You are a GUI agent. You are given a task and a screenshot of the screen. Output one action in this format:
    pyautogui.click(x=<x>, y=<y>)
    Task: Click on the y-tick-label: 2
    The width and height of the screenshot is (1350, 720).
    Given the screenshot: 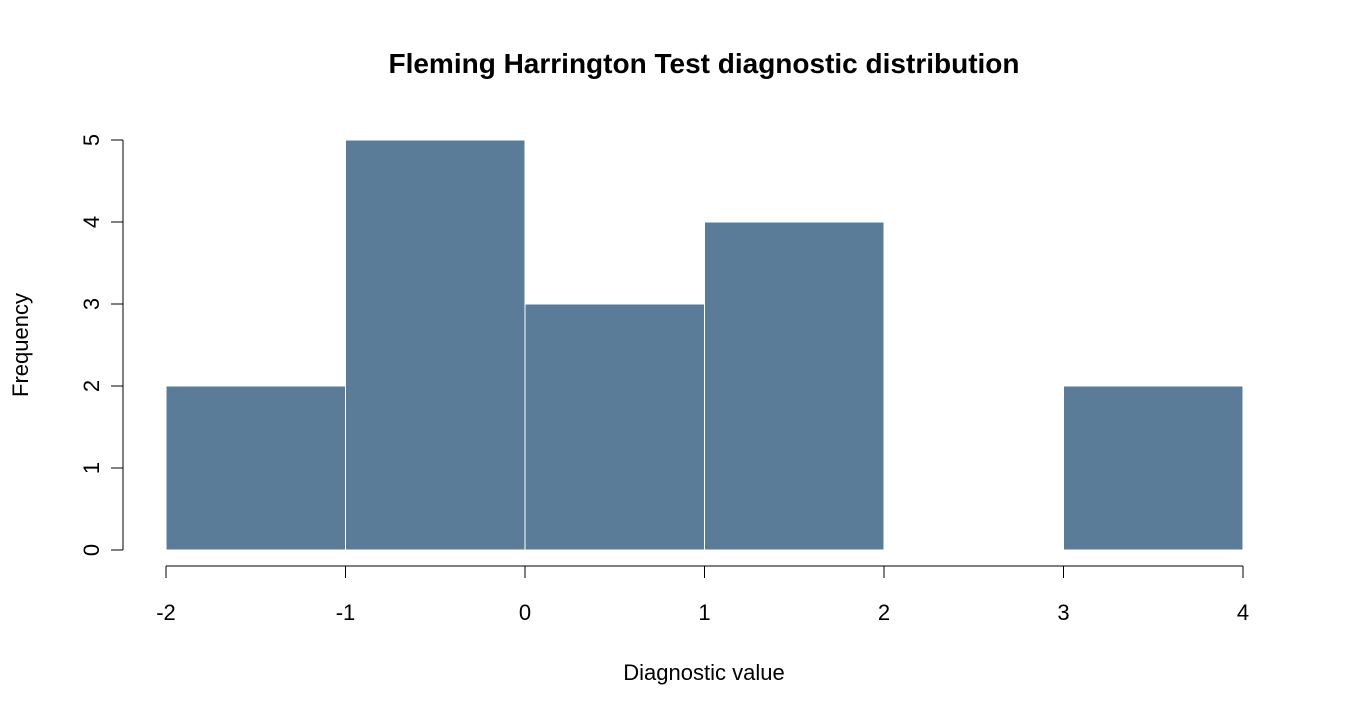 What is the action you would take?
    pyautogui.click(x=91, y=386)
    